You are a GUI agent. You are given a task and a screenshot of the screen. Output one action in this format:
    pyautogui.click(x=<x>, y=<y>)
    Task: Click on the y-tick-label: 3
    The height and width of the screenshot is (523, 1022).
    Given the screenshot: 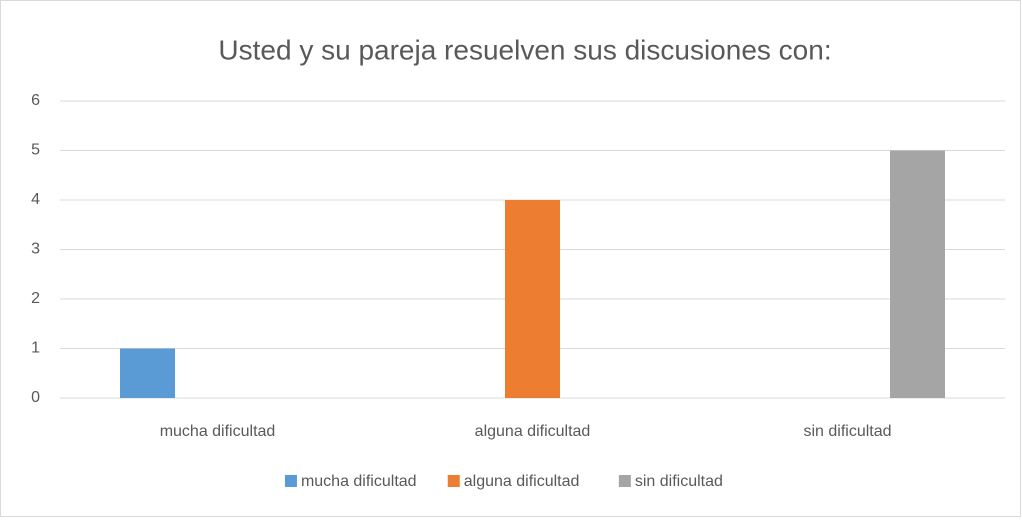 What is the action you would take?
    pyautogui.click(x=35, y=249)
    